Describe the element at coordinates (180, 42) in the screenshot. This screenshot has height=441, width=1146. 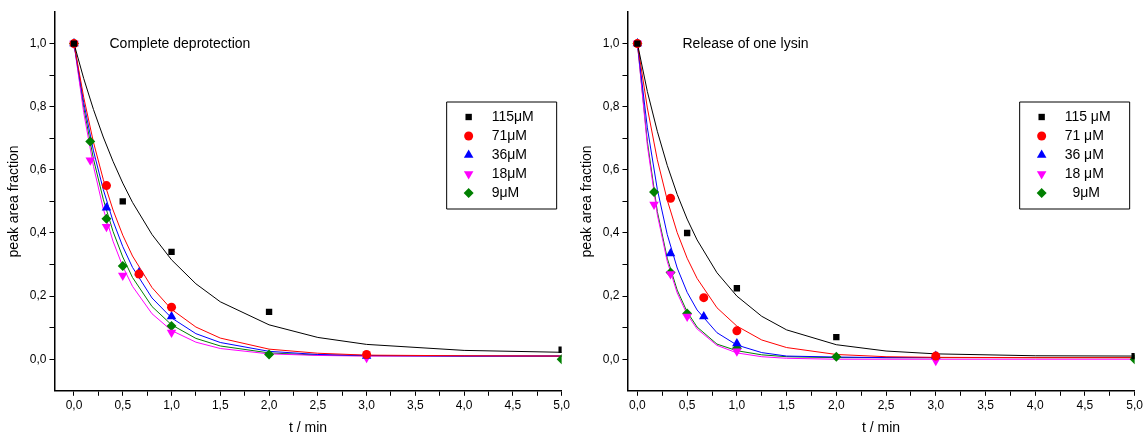
I see `annotation: Complete deprotection` at that location.